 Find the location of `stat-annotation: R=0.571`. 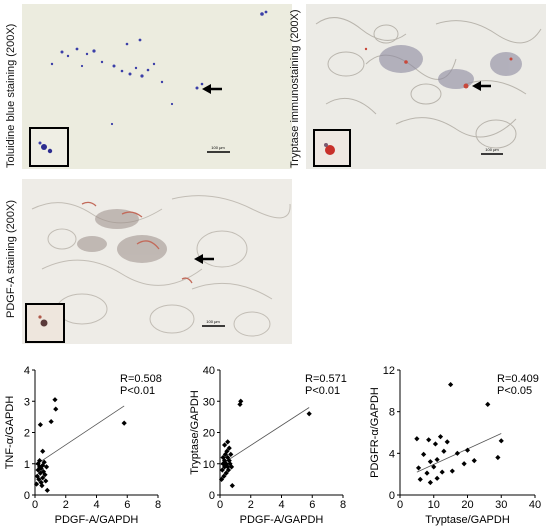

stat-annotation: R=0.571 is located at coordinates (326, 379).